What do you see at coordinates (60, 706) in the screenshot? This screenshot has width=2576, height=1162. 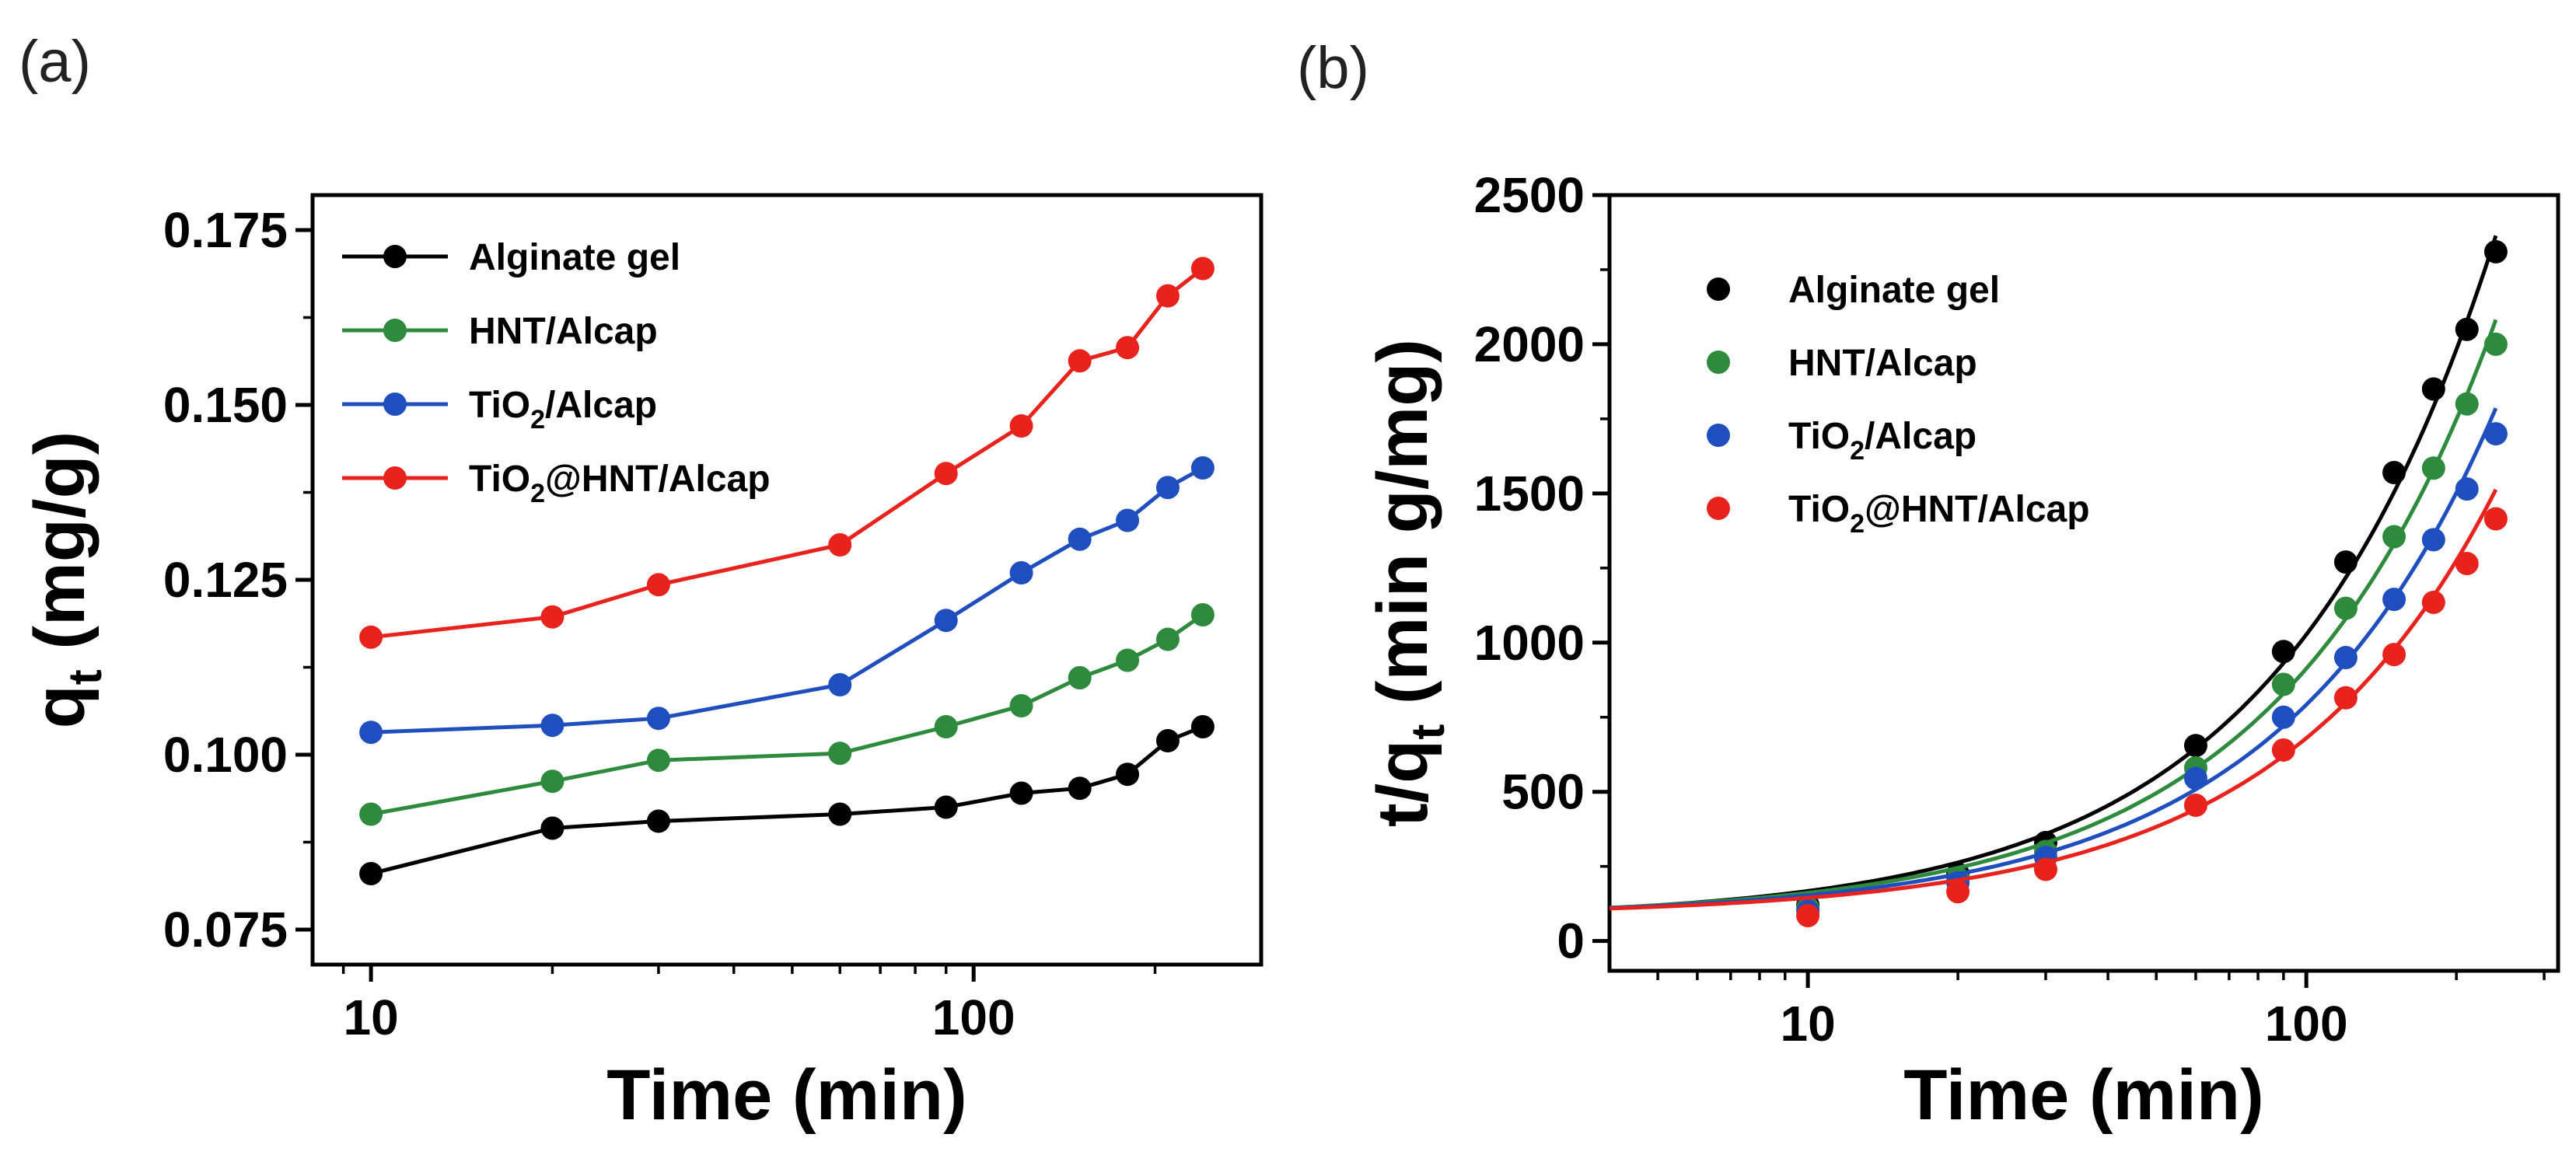 I see `y-axis-title-main: q` at bounding box center [60, 706].